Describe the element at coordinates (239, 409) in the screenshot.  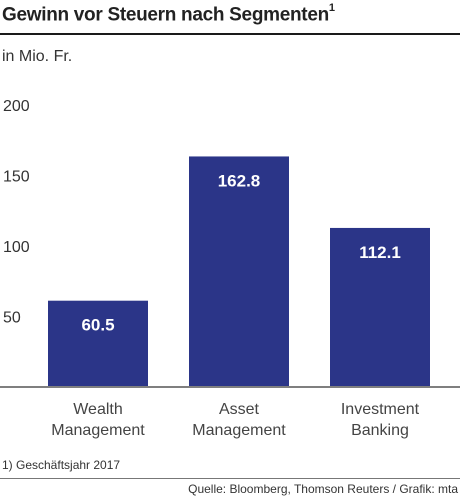
I see `x-category-label: Asset` at that location.